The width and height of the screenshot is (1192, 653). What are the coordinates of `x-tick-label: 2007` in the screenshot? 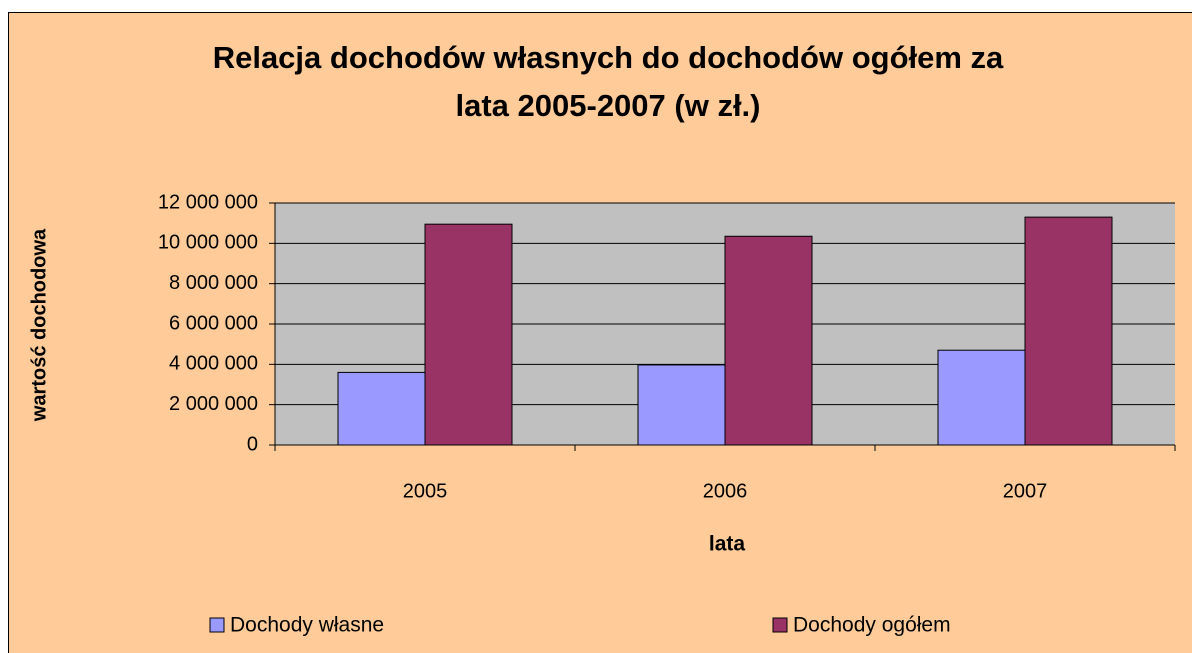 It's located at (1025, 491).